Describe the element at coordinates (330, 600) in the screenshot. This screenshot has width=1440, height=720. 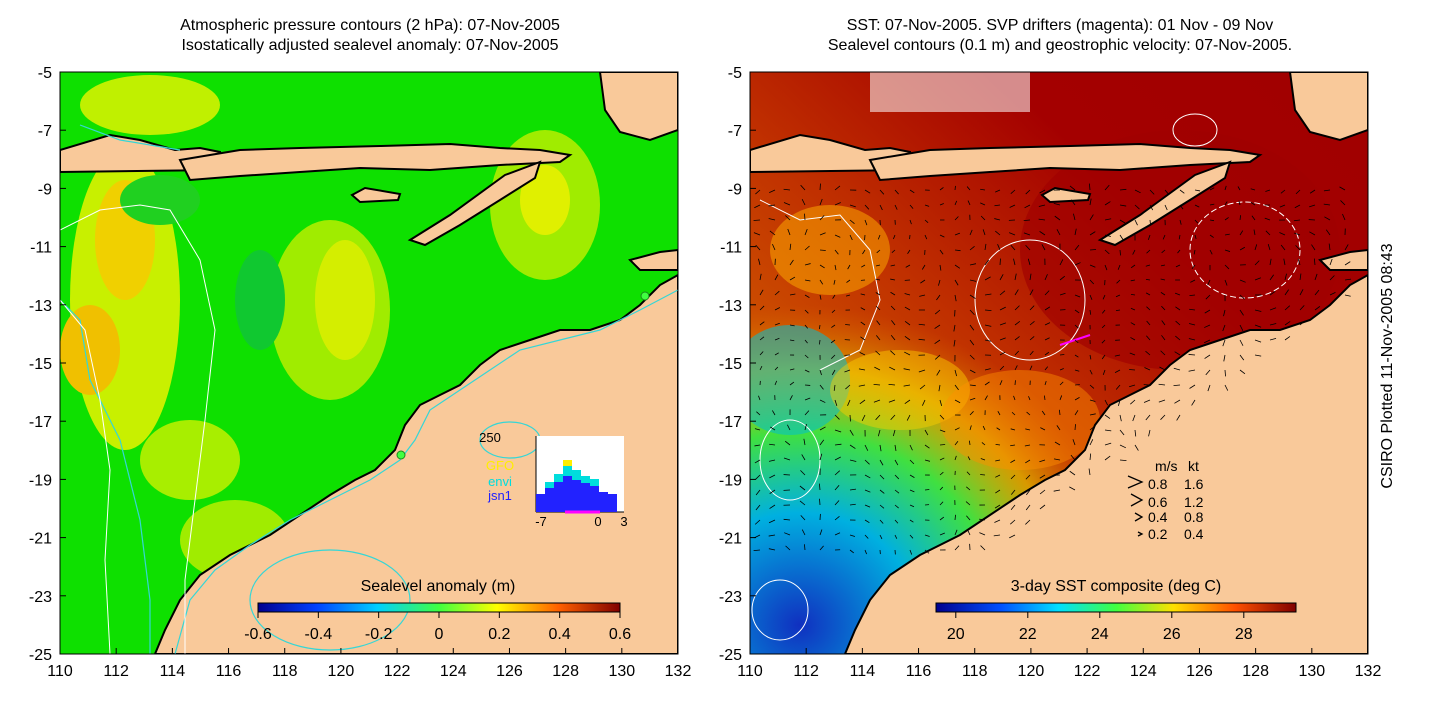
I see `bathymetry-contour` at that location.